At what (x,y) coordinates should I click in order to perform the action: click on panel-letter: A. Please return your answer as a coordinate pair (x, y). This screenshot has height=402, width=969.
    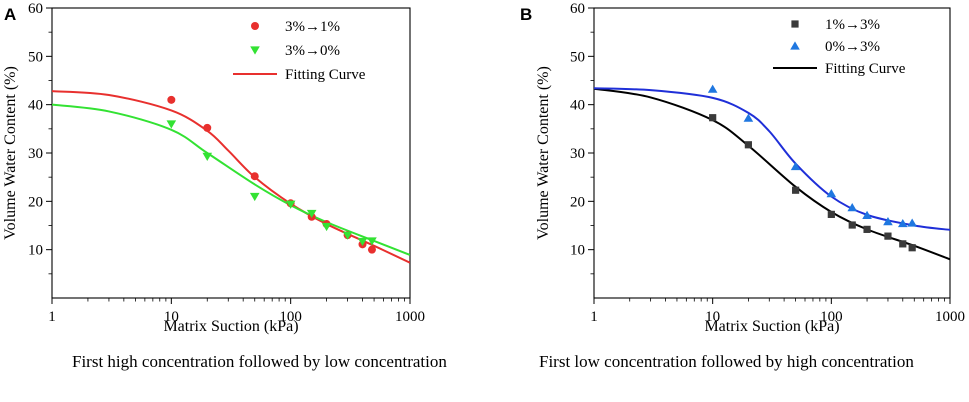
    Looking at the image, I should click on (10, 14).